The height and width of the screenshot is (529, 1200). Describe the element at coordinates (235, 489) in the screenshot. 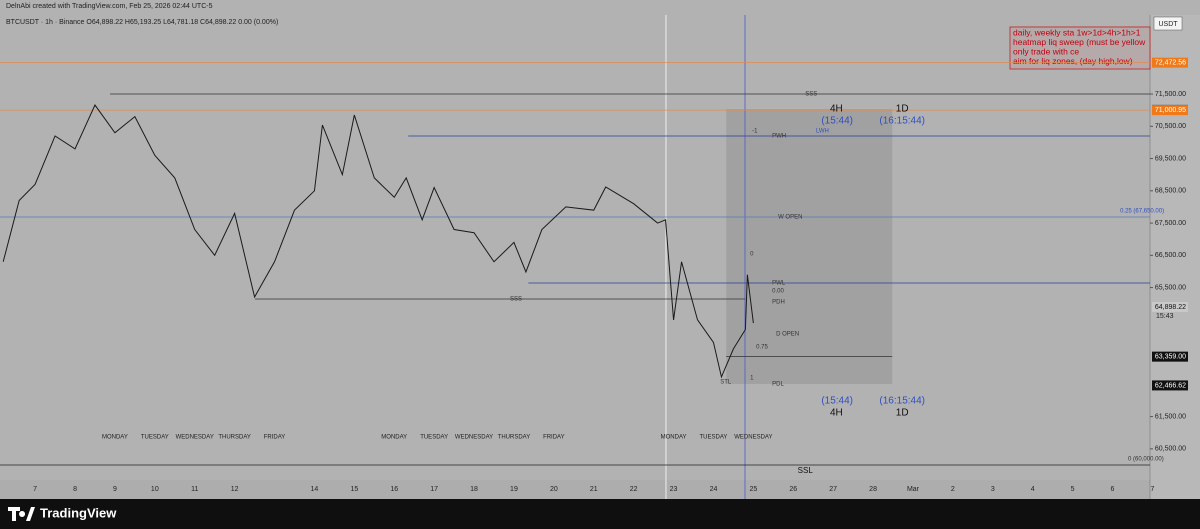

I see `x-tick-label: 12` at that location.